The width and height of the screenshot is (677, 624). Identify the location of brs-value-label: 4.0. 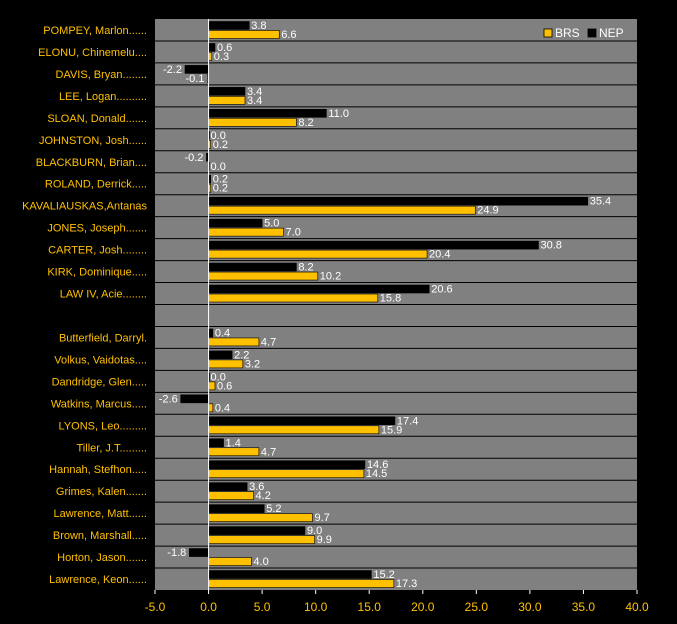
(260, 562).